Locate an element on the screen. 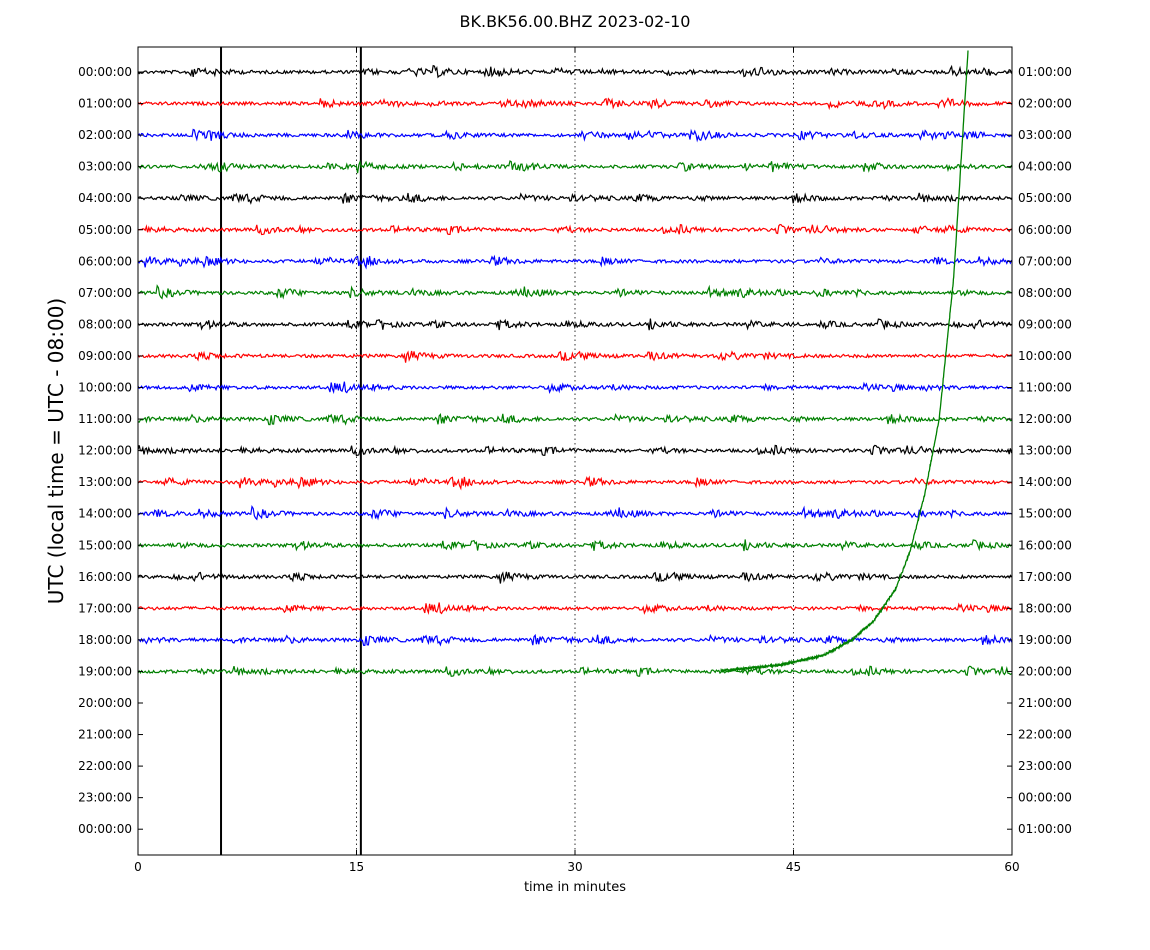 Image resolution: width=1150 pixels, height=950 pixels. y-axis-label: UTC (local time = UTC - 08:00) is located at coordinates (56, 451).